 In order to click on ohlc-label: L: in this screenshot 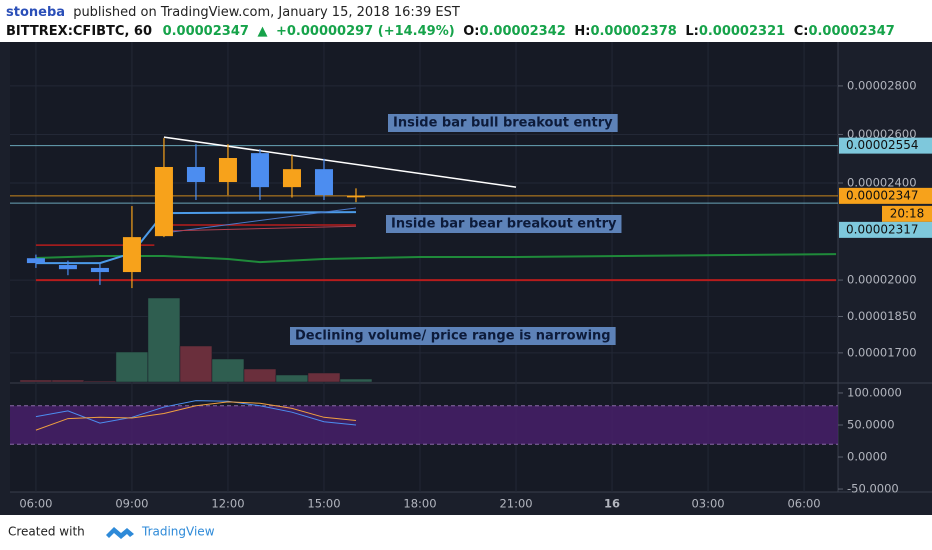, I will do `click(691, 31)`.